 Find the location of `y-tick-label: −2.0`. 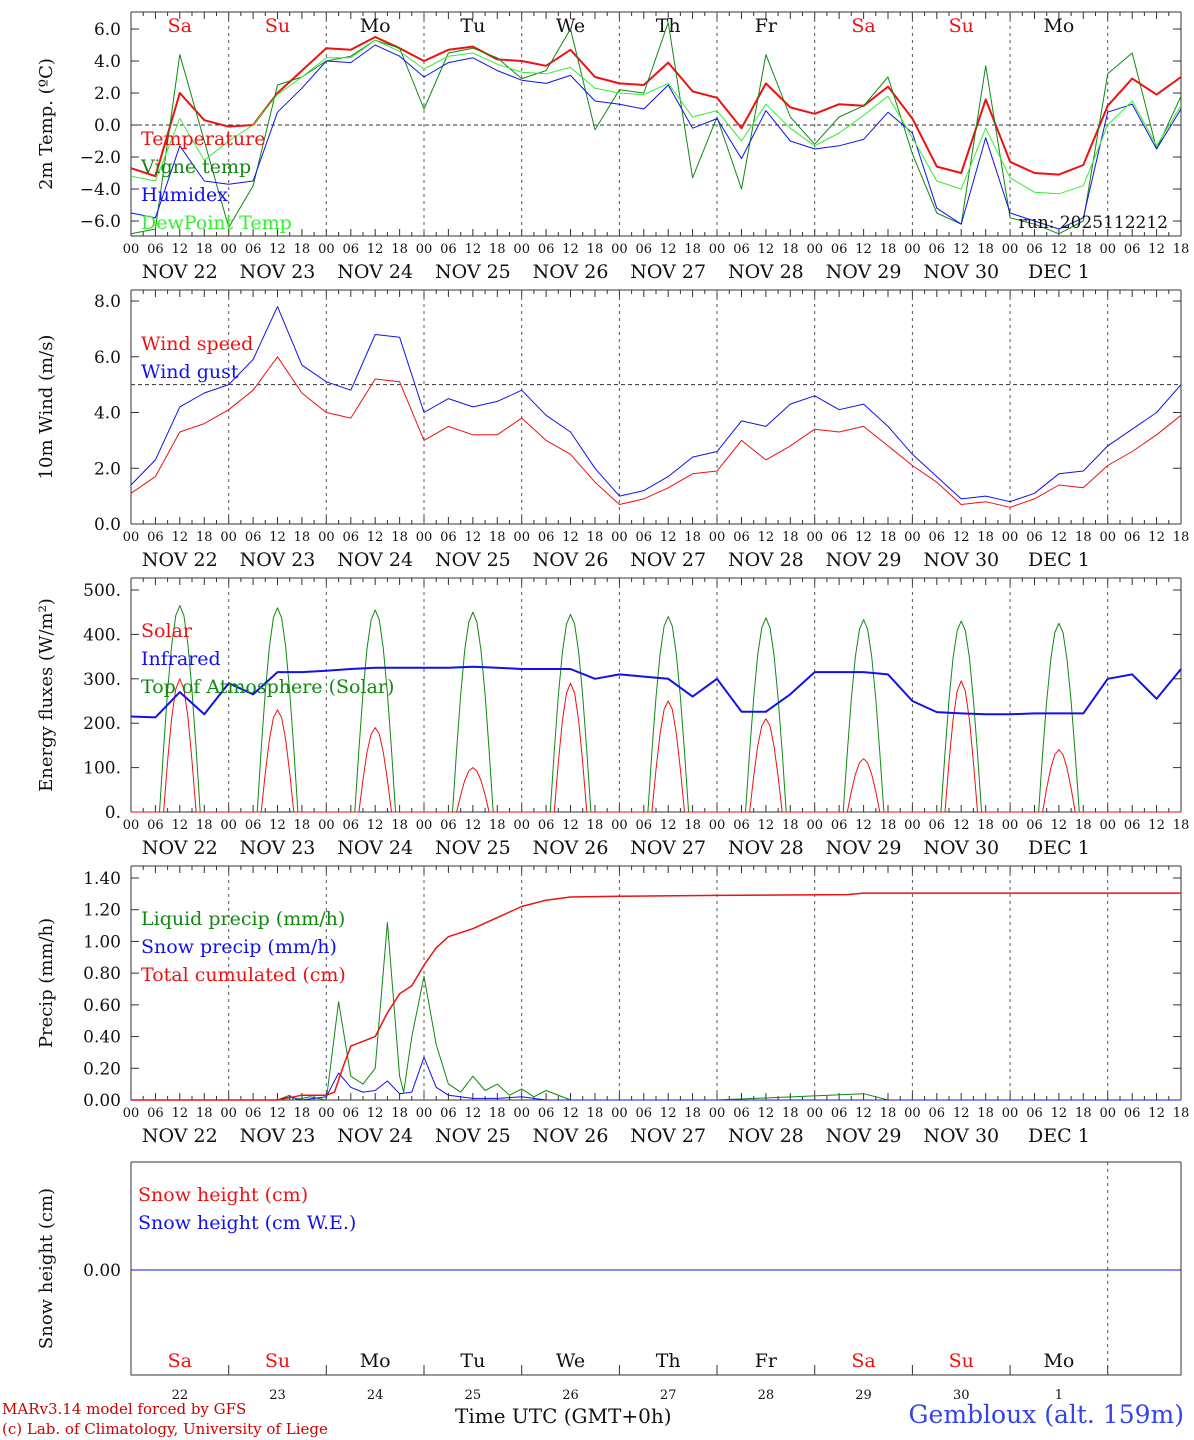

y-tick-label: −2.0 is located at coordinates (100, 158).